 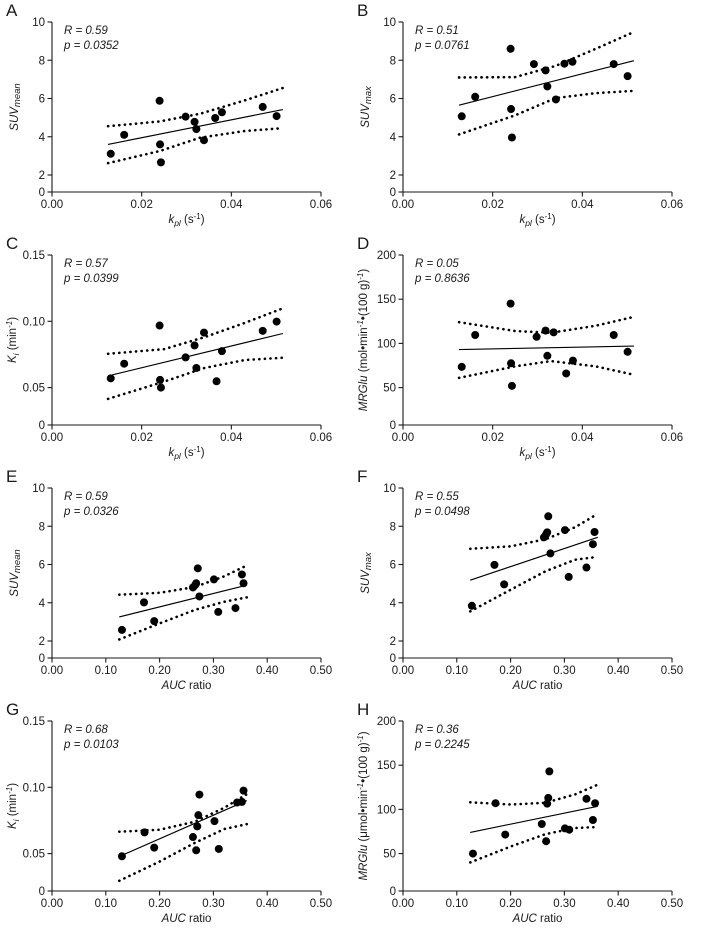 I want to click on svg-text: 10, so click(x=38, y=23).